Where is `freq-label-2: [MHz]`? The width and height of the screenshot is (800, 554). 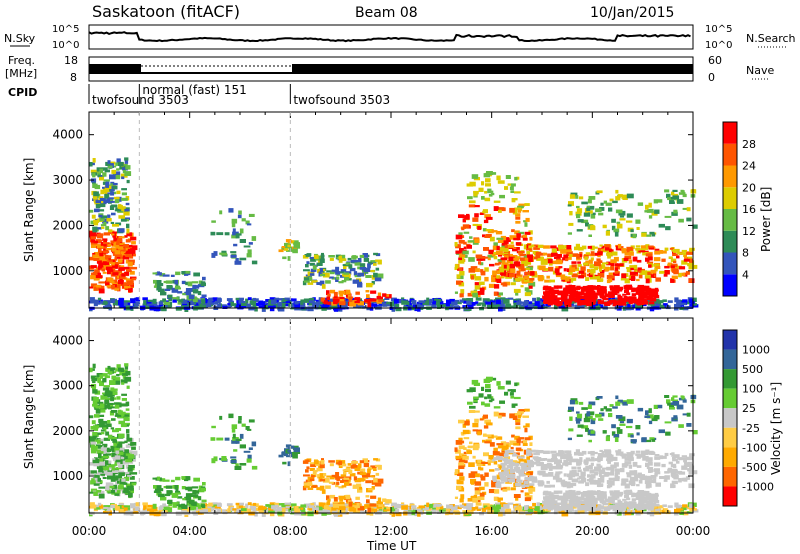
freq-label-2: [MHz] is located at coordinates (21, 73).